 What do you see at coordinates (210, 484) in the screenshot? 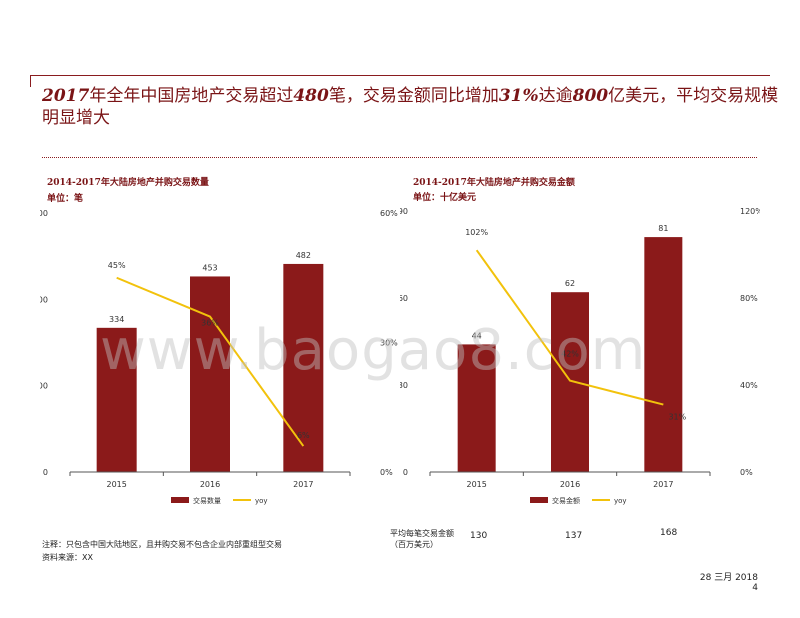
I see `chart1-xtick-2016: 2016` at bounding box center [210, 484].